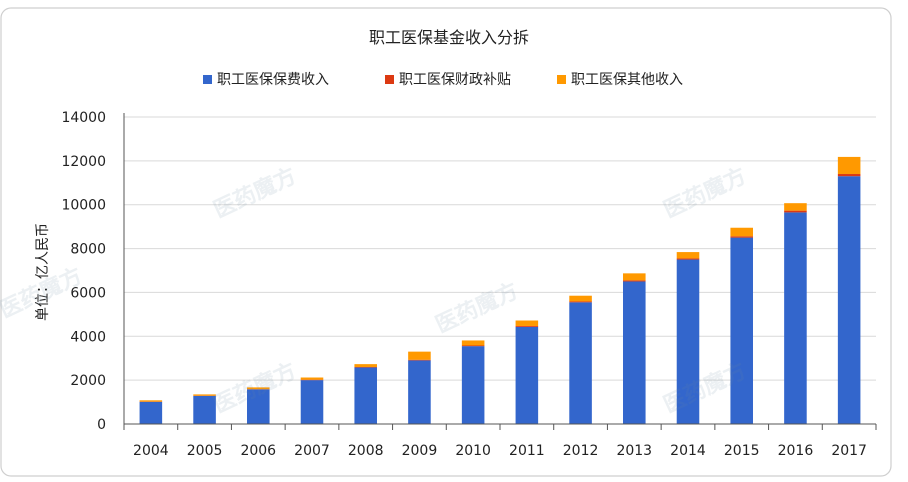  What do you see at coordinates (207, 79) in the screenshot?
I see `legend-swatch-premium` at bounding box center [207, 79].